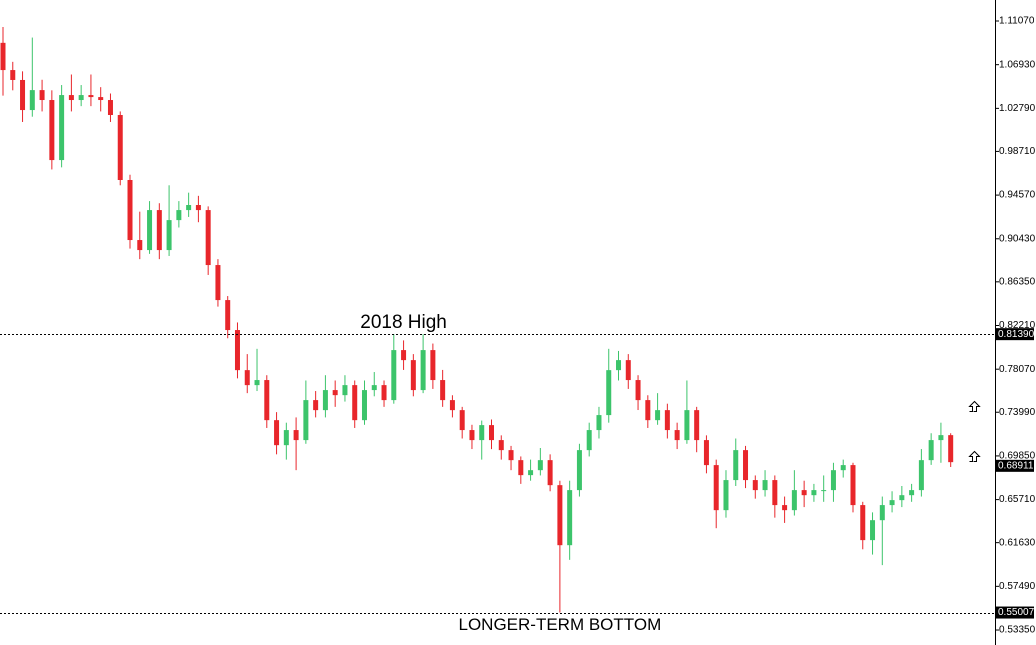  Describe the element at coordinates (403, 322) in the screenshot. I see `annotation: 2018 High` at that location.